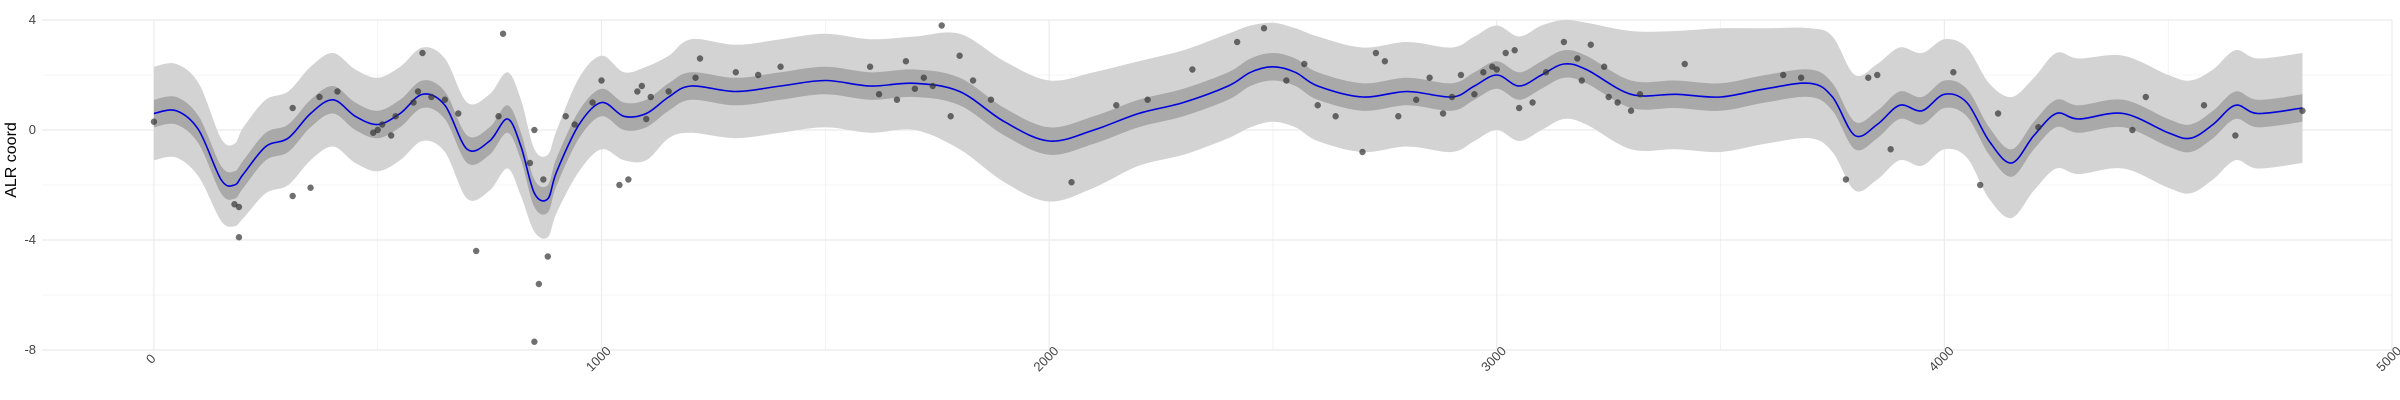  I want to click on y-tick-label: 4, so click(32, 19).